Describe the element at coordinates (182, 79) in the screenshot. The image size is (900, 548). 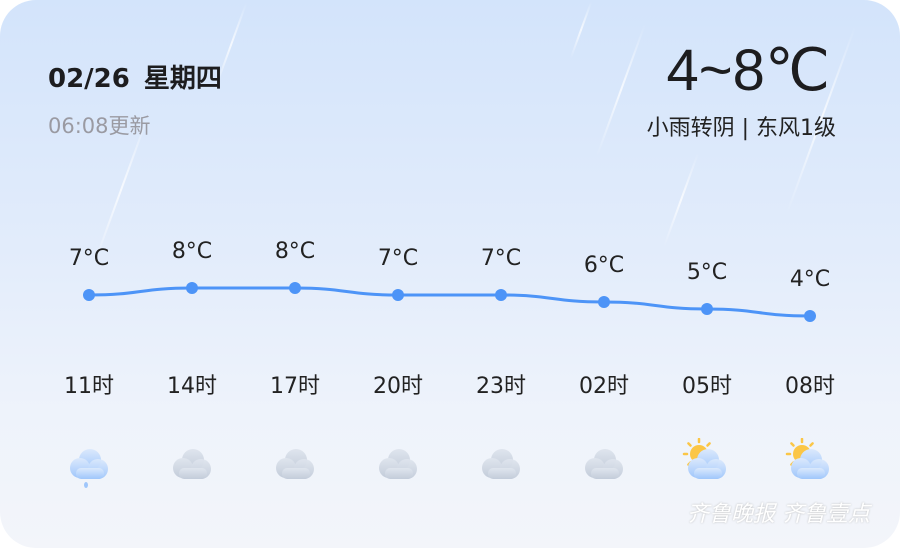
I see `weekday: 星期四` at that location.